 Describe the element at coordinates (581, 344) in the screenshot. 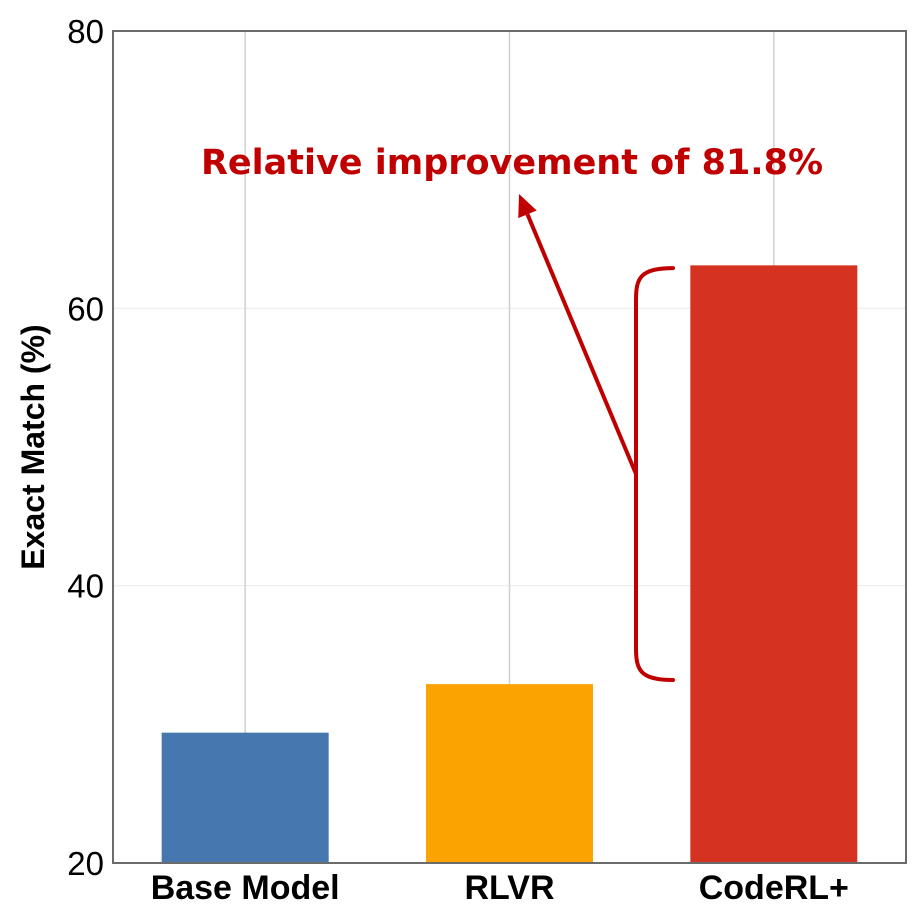

I see `annotation-arrow-line` at that location.